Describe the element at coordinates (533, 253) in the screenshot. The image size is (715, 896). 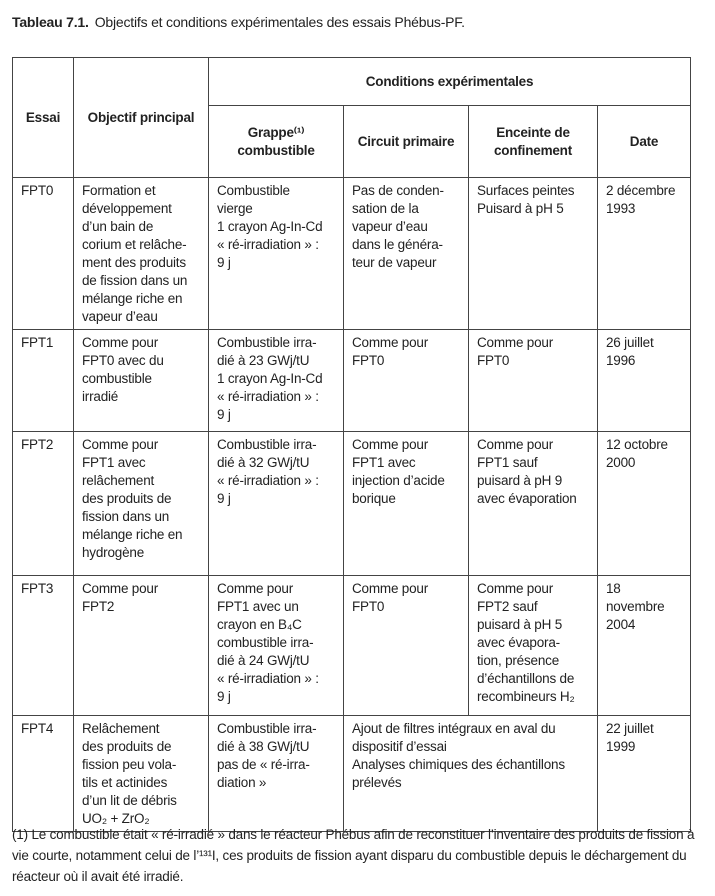
I see `cell-enceinte: Surfaces peintes Puisard à pH 5` at that location.